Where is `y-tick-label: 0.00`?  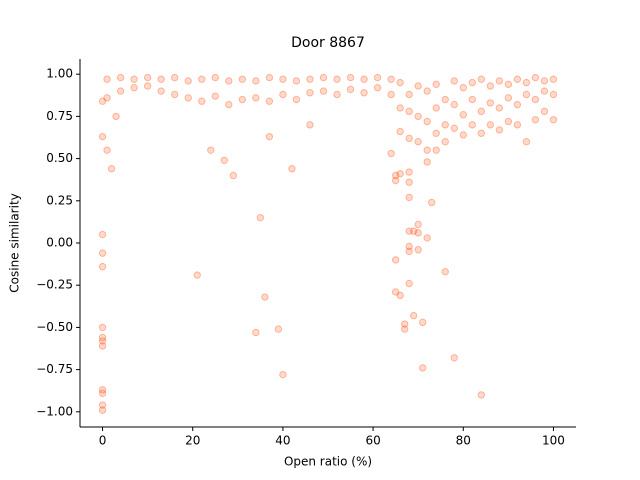 y-tick-label: 0.00 is located at coordinates (59, 243).